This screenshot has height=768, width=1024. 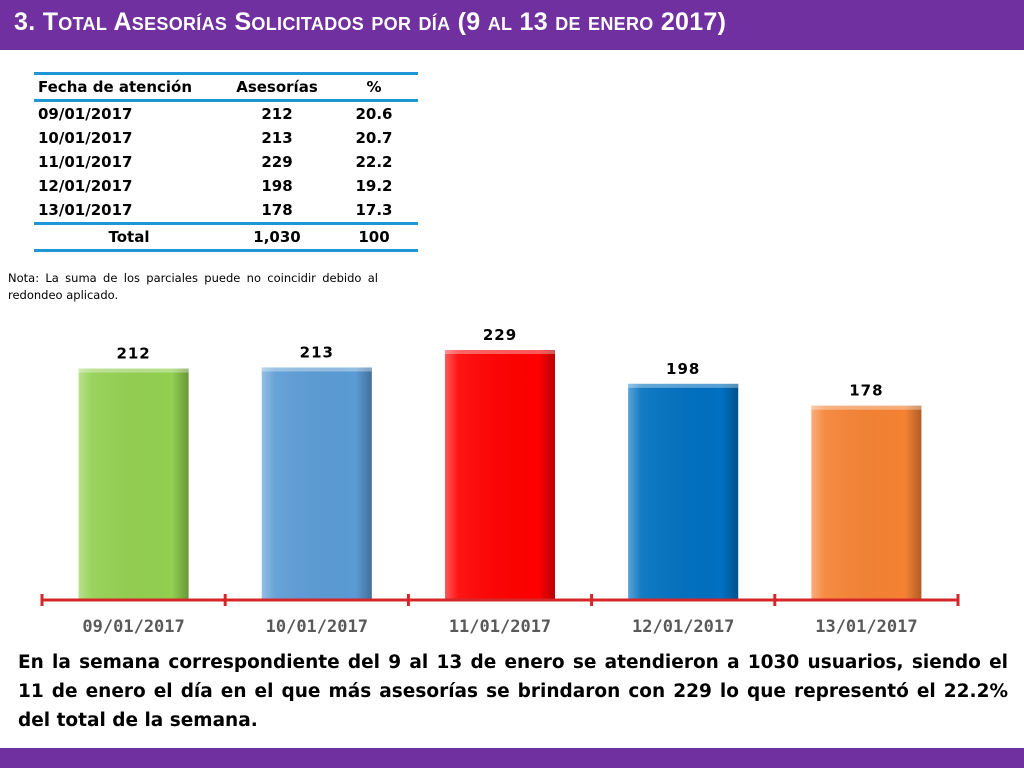 What do you see at coordinates (277, 186) in the screenshot?
I see `table-cell-count: 198` at bounding box center [277, 186].